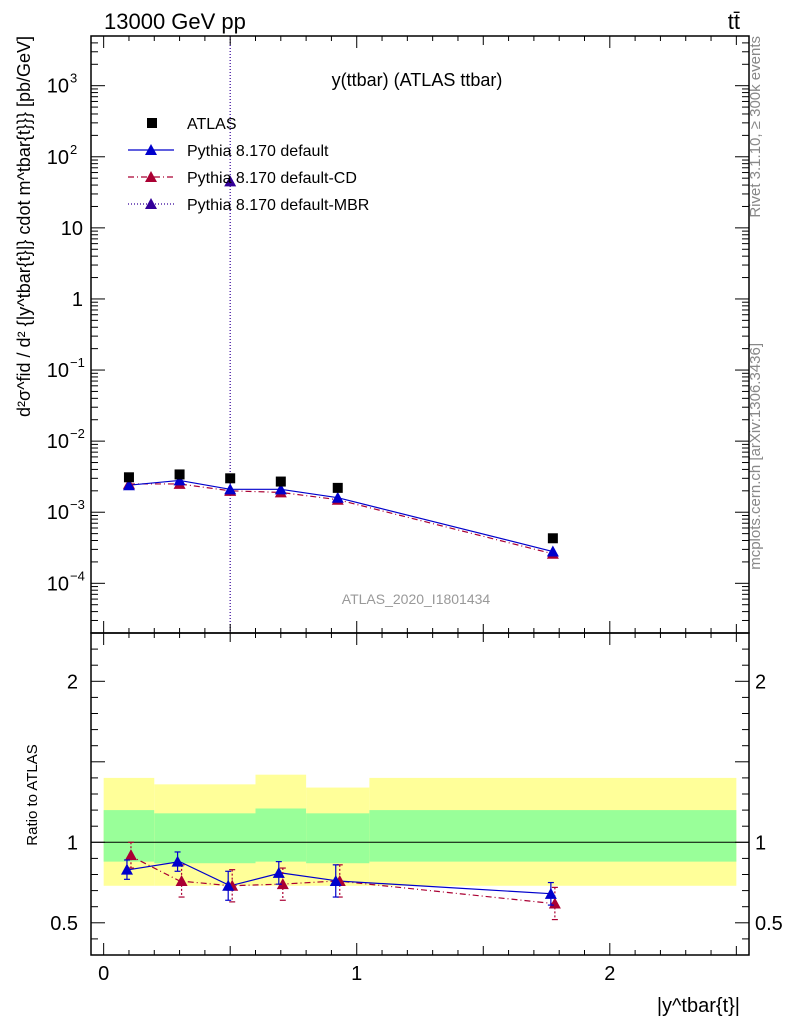 The height and width of the screenshot is (1024, 786). I want to click on legend-marker-default, so click(151, 149).